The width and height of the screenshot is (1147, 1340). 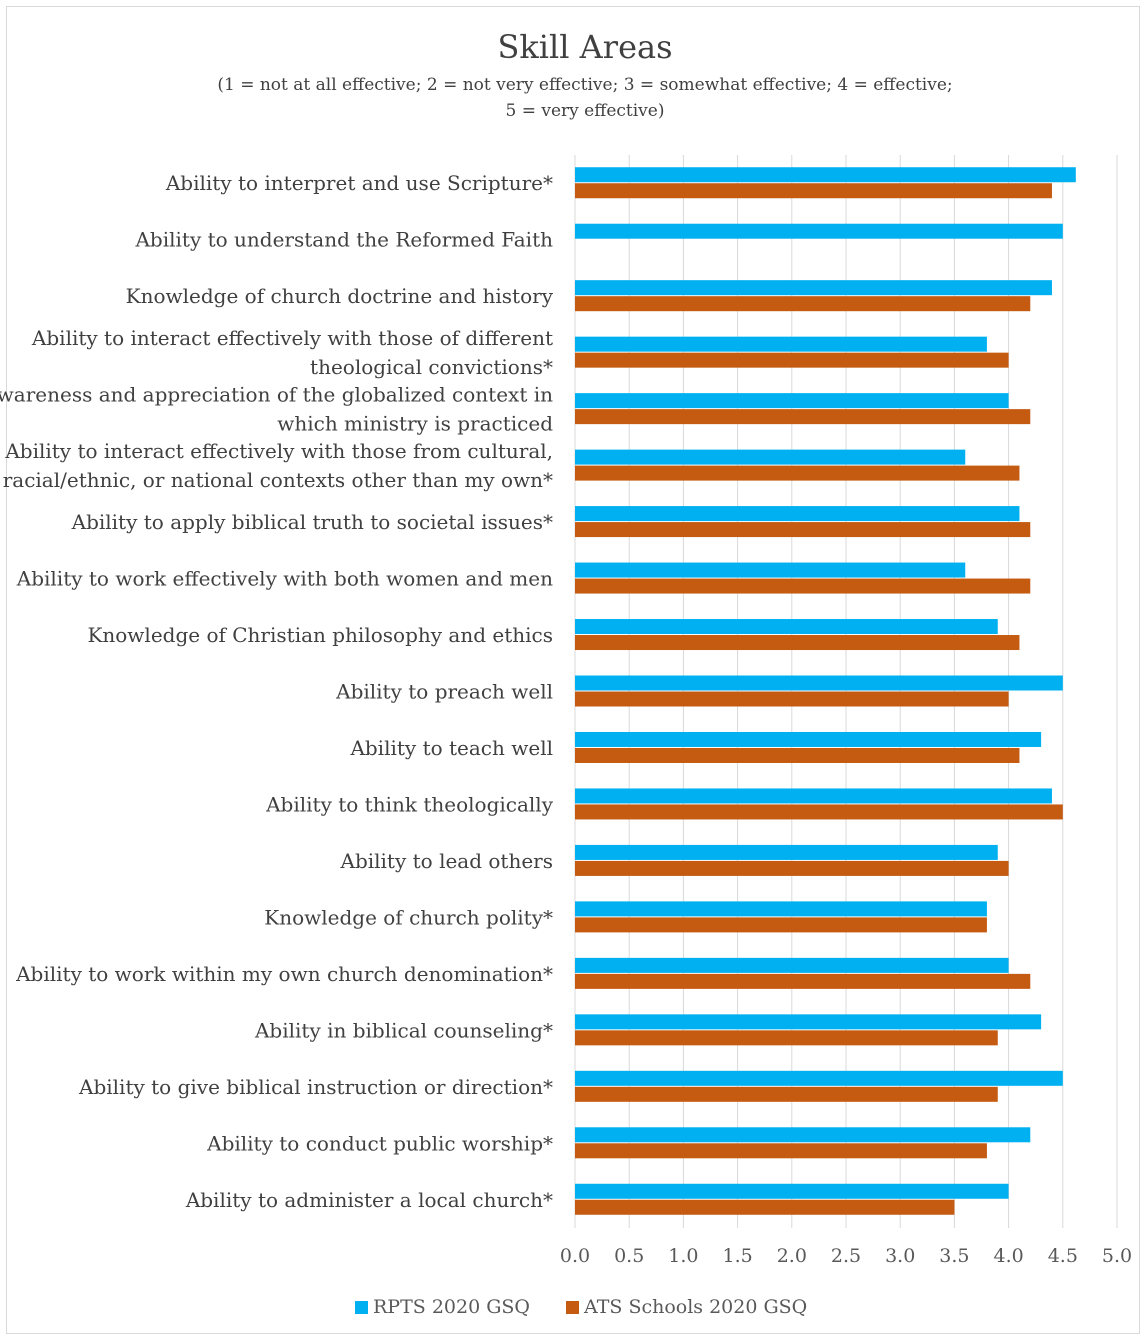 What do you see at coordinates (340, 296) in the screenshot?
I see `category-label: Knowledge of church doctrine and history` at bounding box center [340, 296].